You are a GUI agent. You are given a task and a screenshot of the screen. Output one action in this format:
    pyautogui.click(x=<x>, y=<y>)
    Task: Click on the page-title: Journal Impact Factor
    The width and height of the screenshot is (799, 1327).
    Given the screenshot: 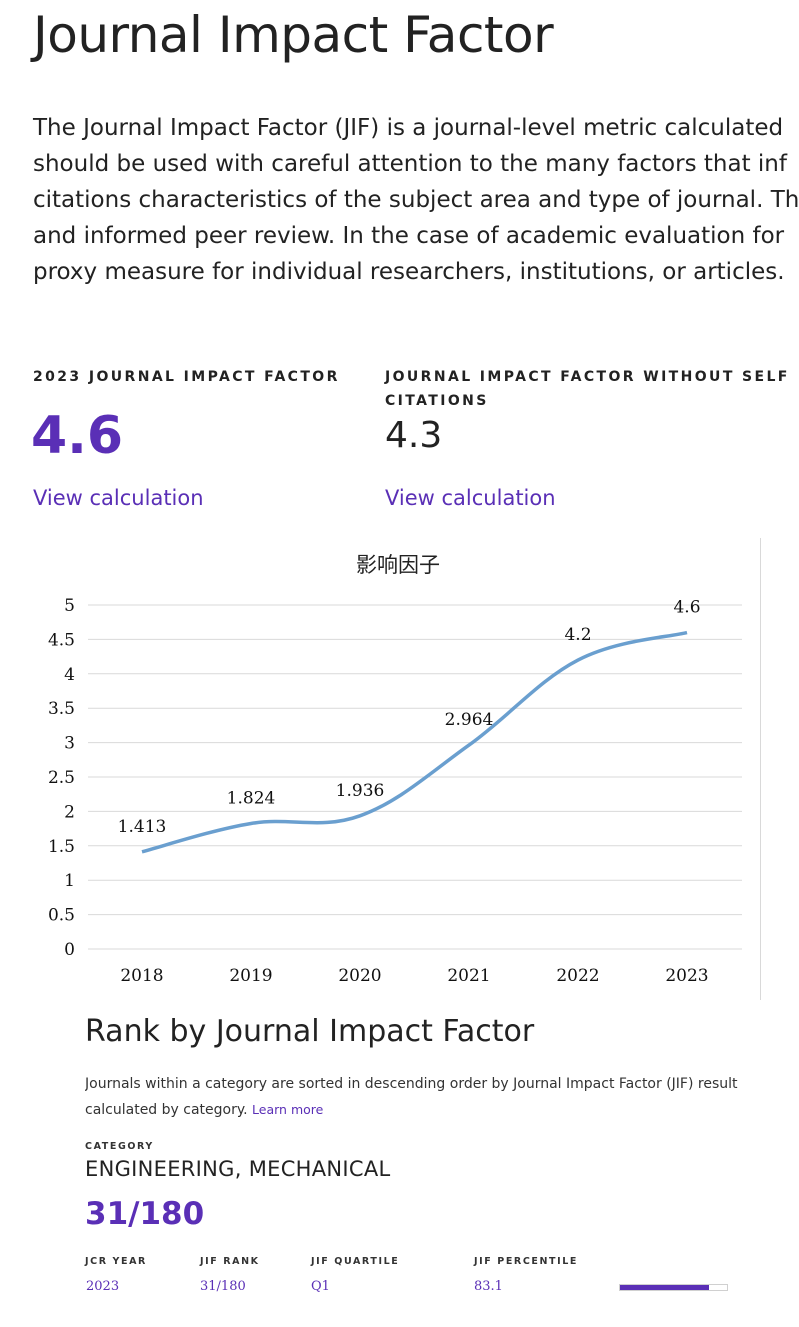 What is the action you would take?
    pyautogui.click(x=293, y=35)
    